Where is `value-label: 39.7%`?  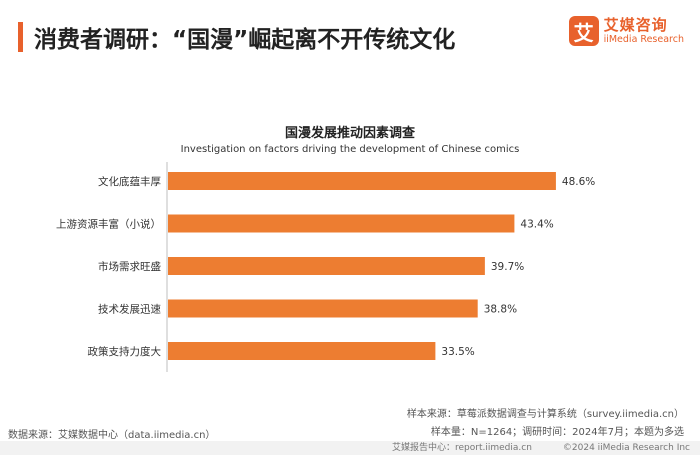
value-label: 39.7% is located at coordinates (507, 267).